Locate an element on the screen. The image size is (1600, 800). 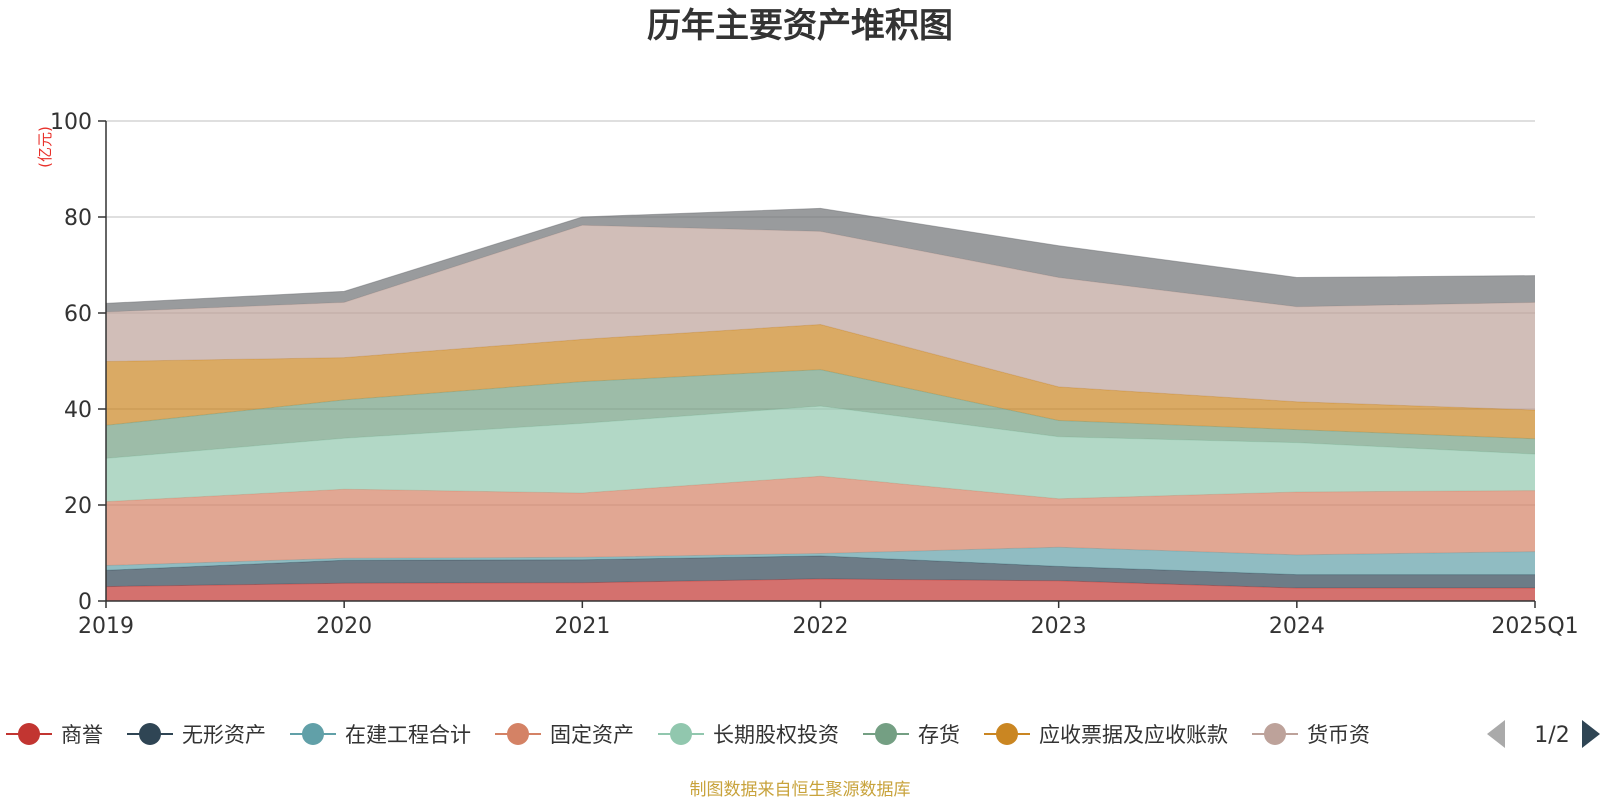
legend-label: 货币资 is located at coordinates (1338, 735).